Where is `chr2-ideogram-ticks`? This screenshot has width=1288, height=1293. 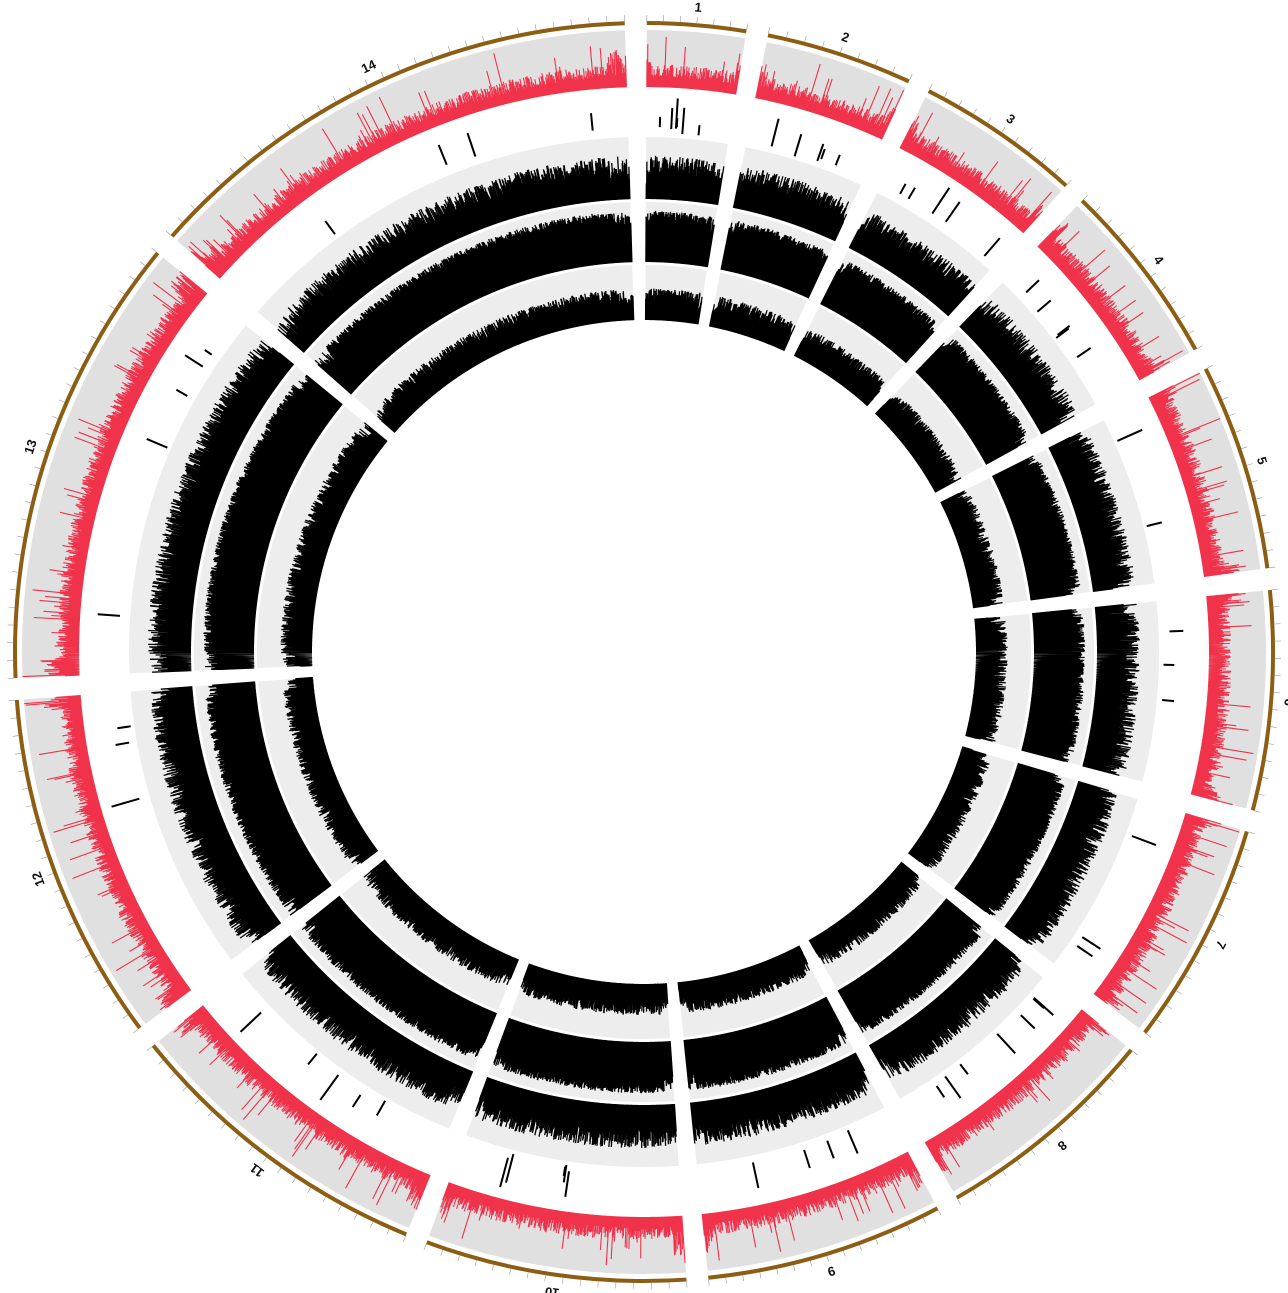
chr2-ideogram-ticks is located at coordinates (840, 53).